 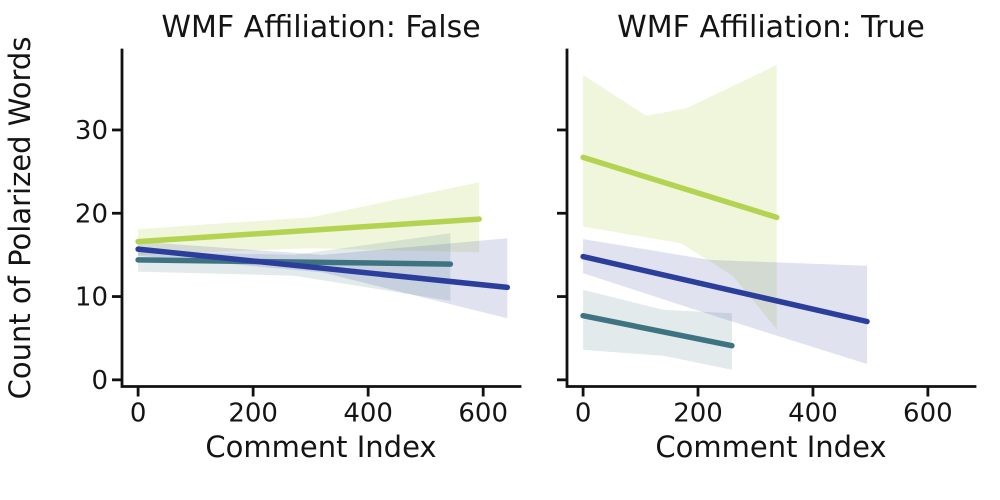 I want to click on left-panel-title: WMF Affiliation: False, so click(x=320, y=27).